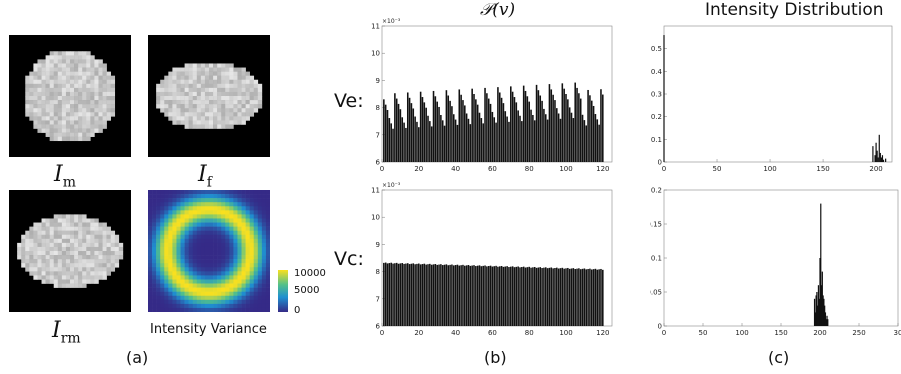 The width and height of the screenshot is (901, 374). What do you see at coordinates (656, 117) in the screenshot?
I see `y-tick-label: 0.2` at bounding box center [656, 117].